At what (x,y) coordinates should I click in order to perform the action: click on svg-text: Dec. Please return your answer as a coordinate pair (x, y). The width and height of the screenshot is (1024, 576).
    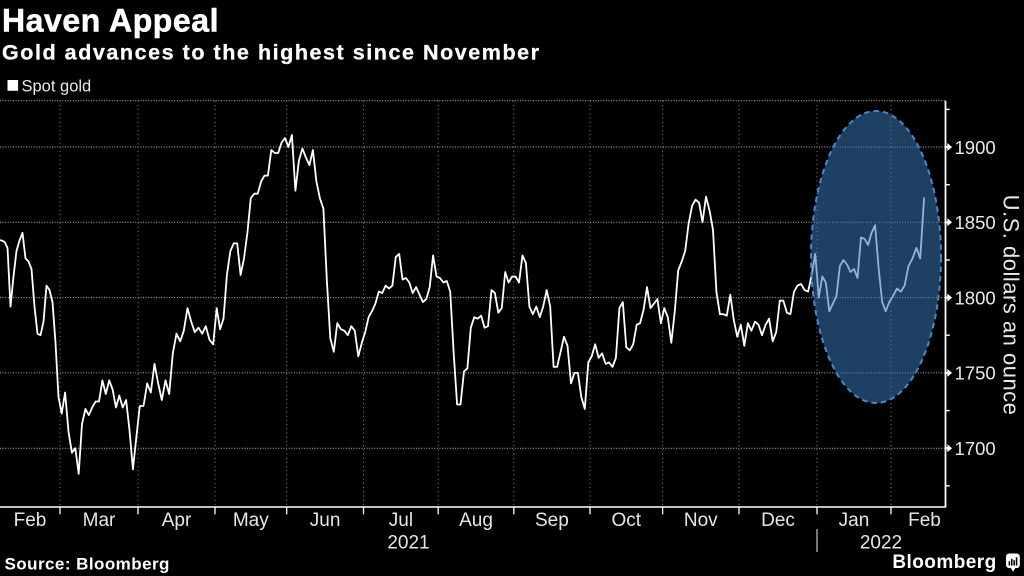
    Looking at the image, I should click on (778, 520).